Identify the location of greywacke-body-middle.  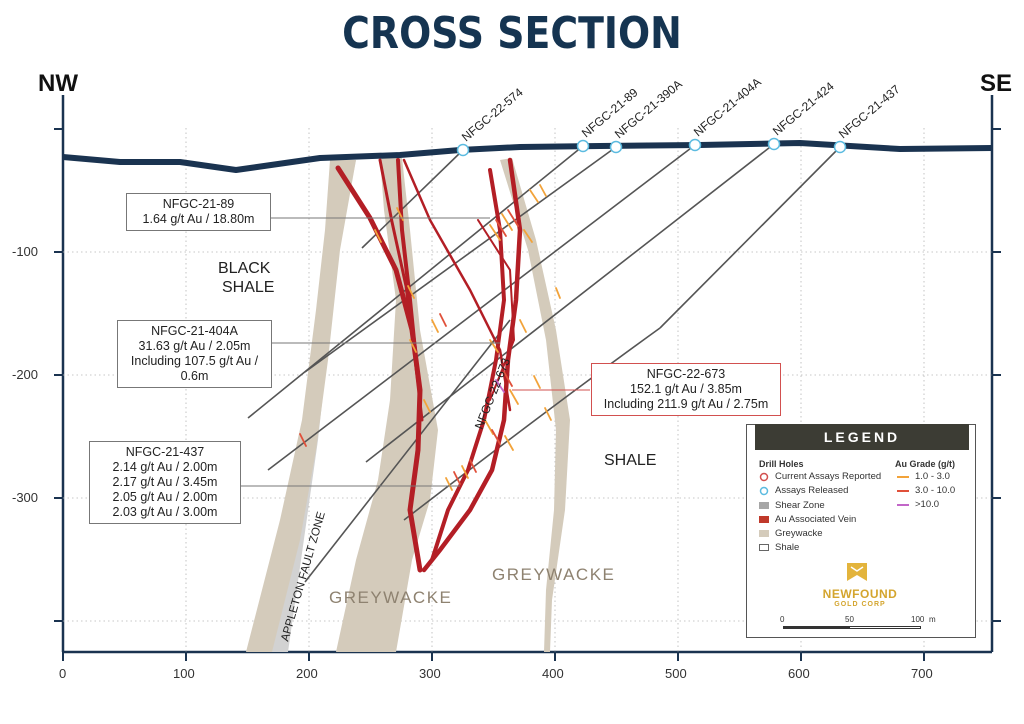
(387, 405).